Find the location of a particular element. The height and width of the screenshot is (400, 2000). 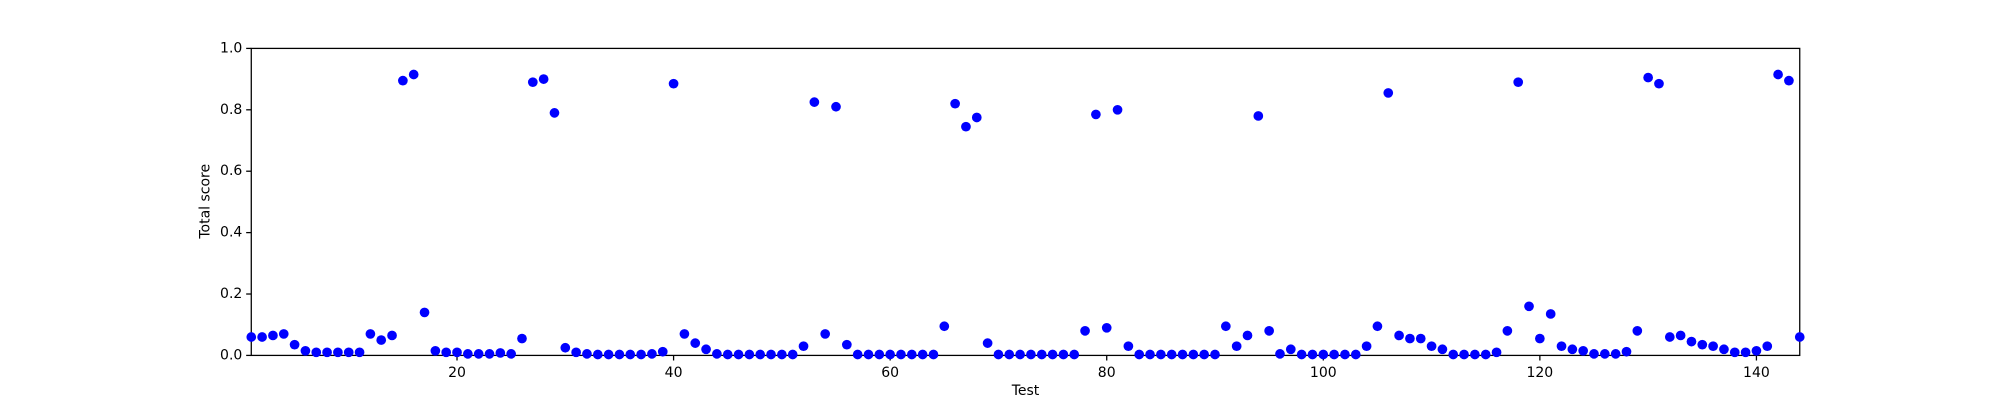

y-tick-label: 1.0 is located at coordinates (231, 48).